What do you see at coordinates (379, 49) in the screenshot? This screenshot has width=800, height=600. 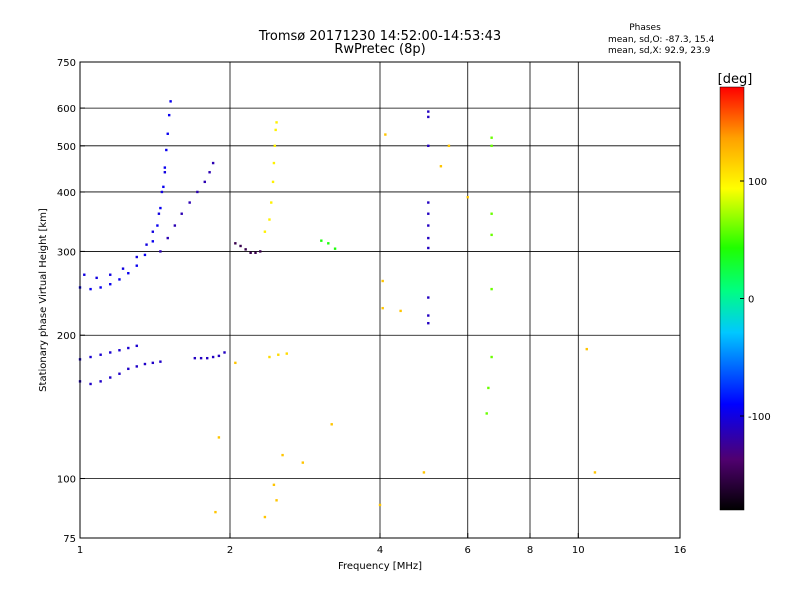 I see `chart-subtitle: RwPretec (8p)` at bounding box center [379, 49].